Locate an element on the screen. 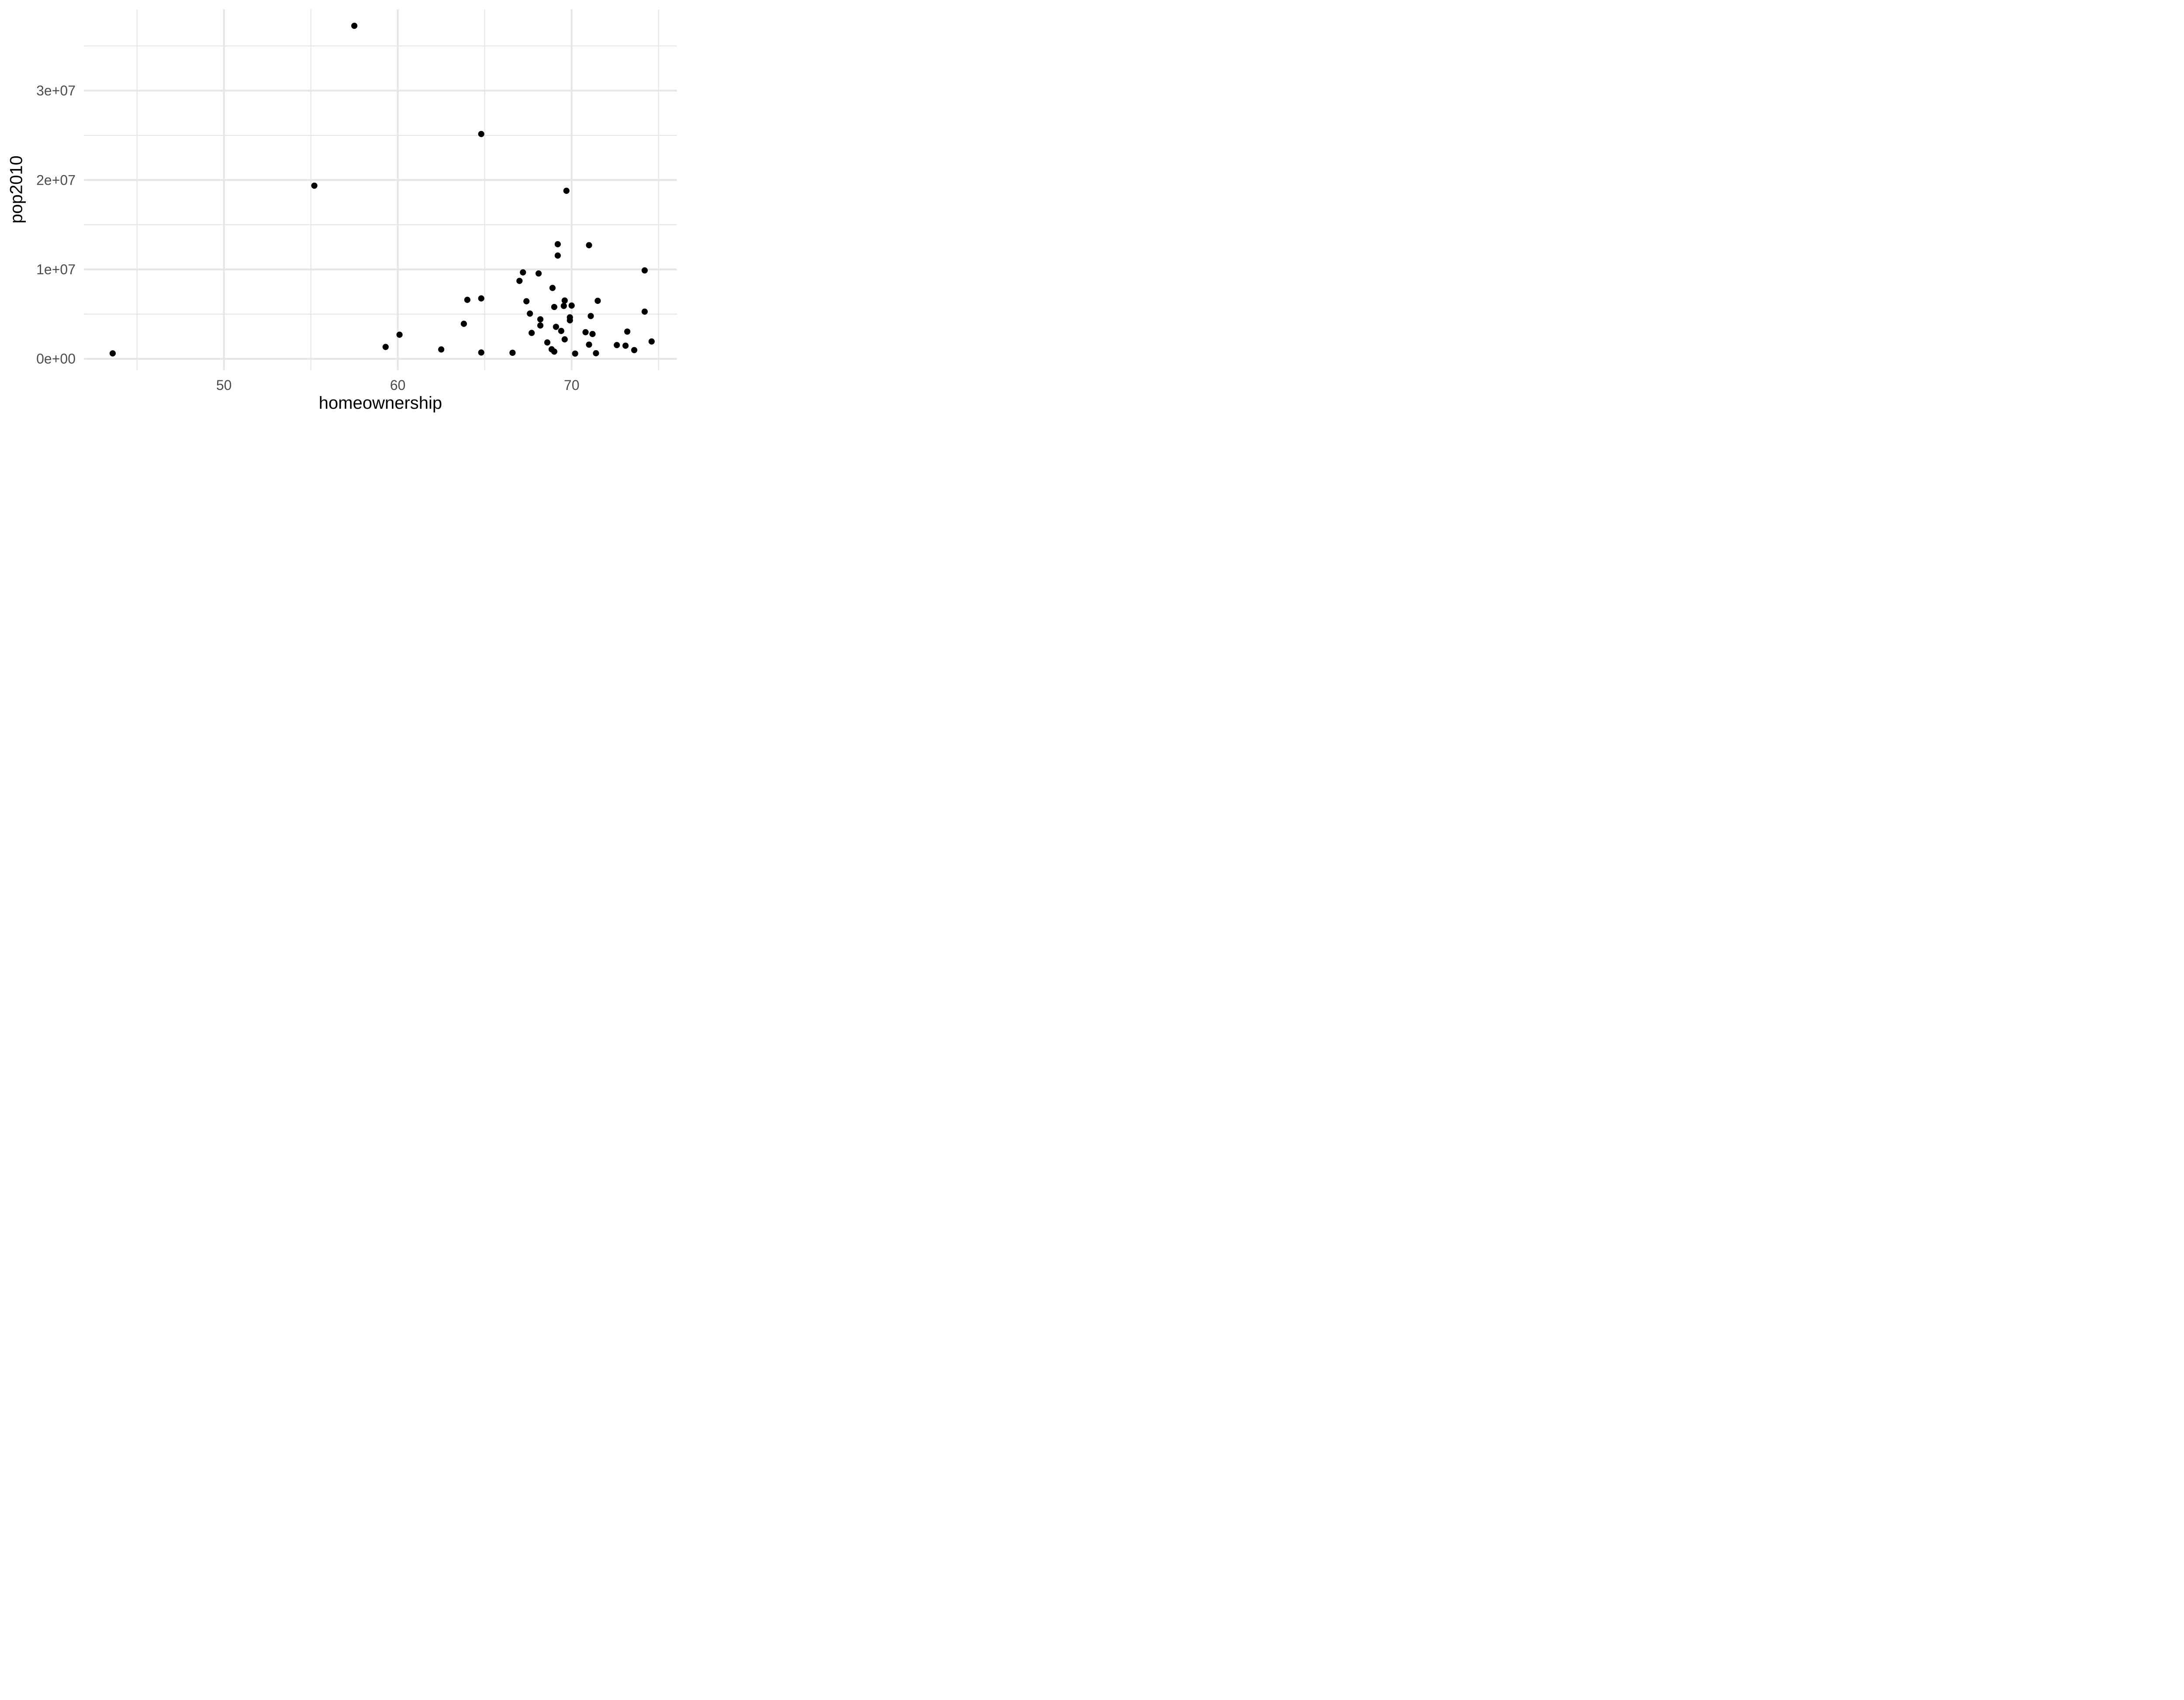 Image resolution: width=2184 pixels, height=1700 pixels. x-tick-label: 50 is located at coordinates (224, 385).